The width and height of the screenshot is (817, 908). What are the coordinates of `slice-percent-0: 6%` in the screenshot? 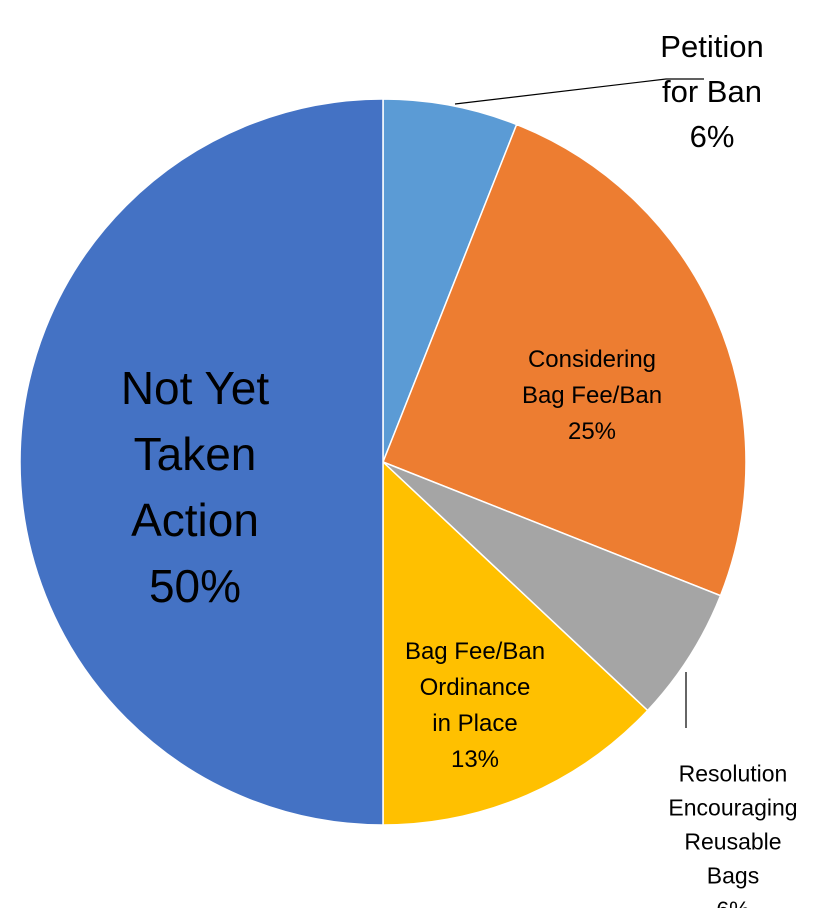 It's located at (712, 136).